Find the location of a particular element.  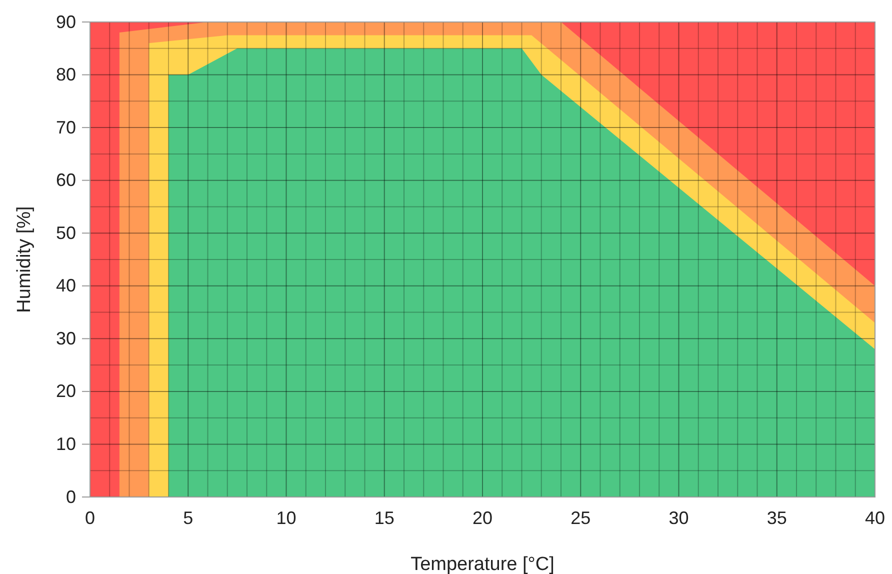

x-tick-label: 10 is located at coordinates (286, 518).